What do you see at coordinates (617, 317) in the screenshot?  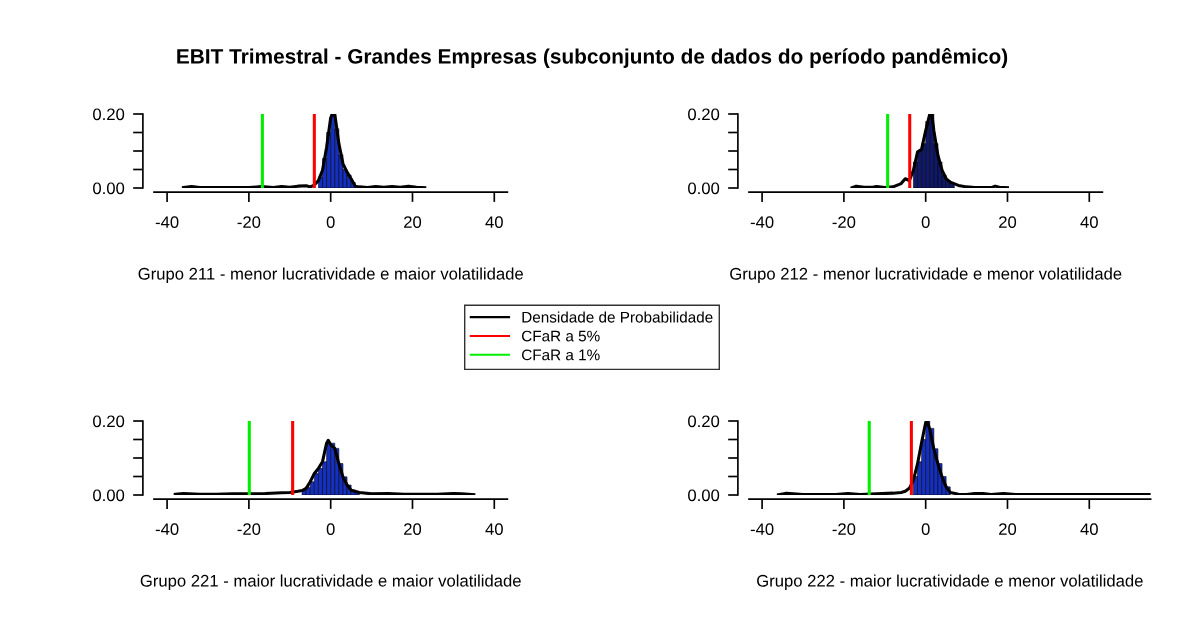 I see `legend-label: Densidade de Probabilidade` at bounding box center [617, 317].